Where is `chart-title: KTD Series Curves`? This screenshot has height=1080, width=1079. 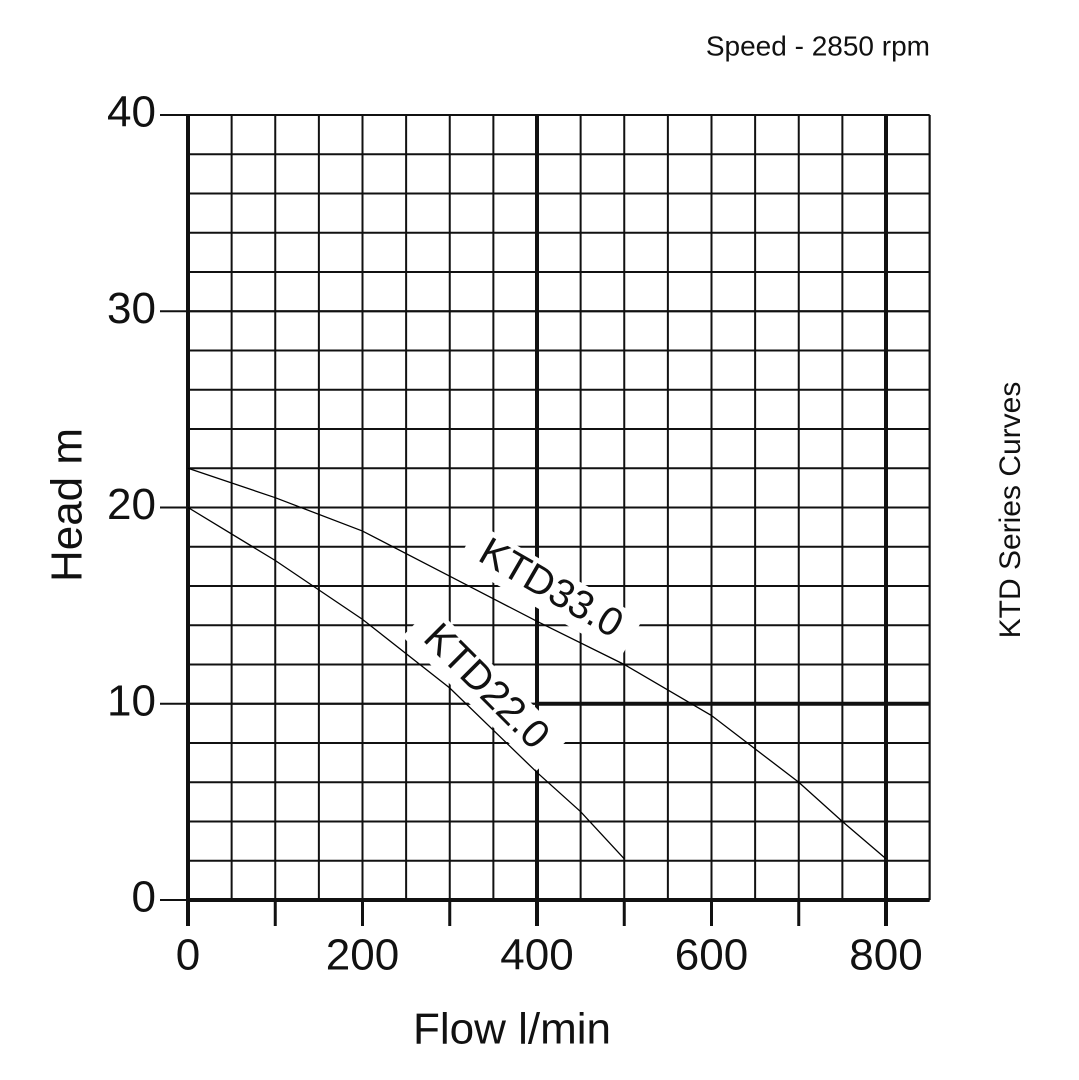
chart-title: KTD Series Curves is located at coordinates (1010, 510).